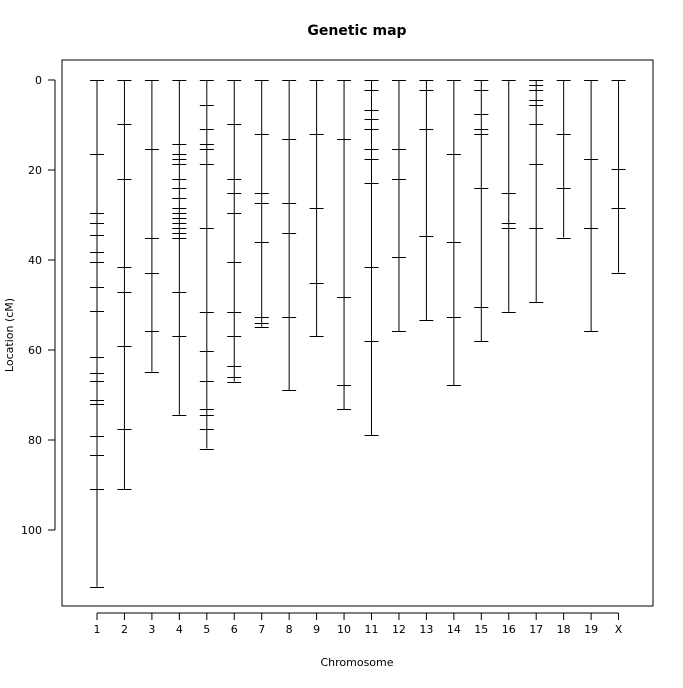 The width and height of the screenshot is (683, 688). I want to click on x-axis-label: Chromosome, so click(356, 662).